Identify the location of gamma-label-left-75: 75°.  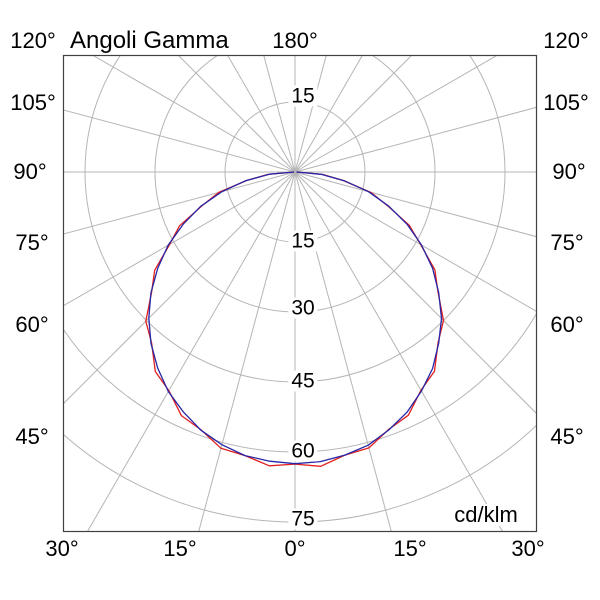
(32, 242).